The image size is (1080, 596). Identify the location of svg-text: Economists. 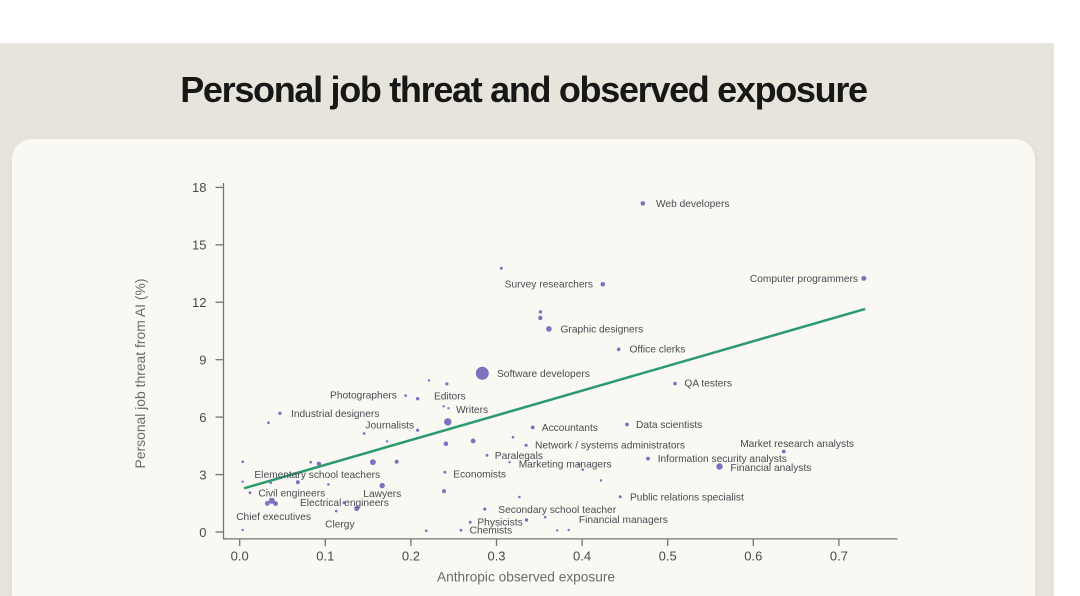
(479, 475).